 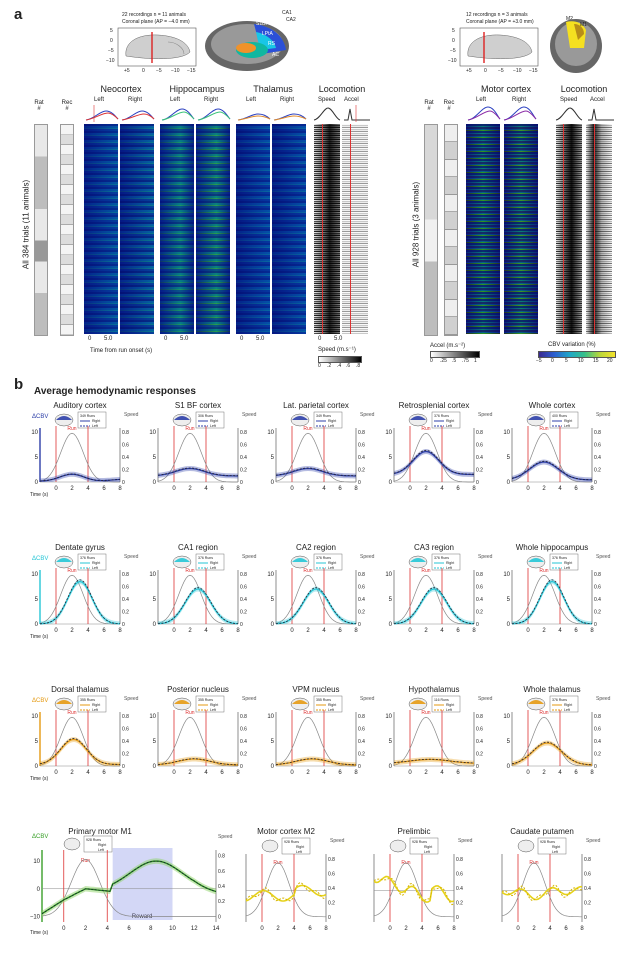 What do you see at coordinates (533, 71) in the screenshot?
I see `brain-xtick-right-5: −15` at bounding box center [533, 71].